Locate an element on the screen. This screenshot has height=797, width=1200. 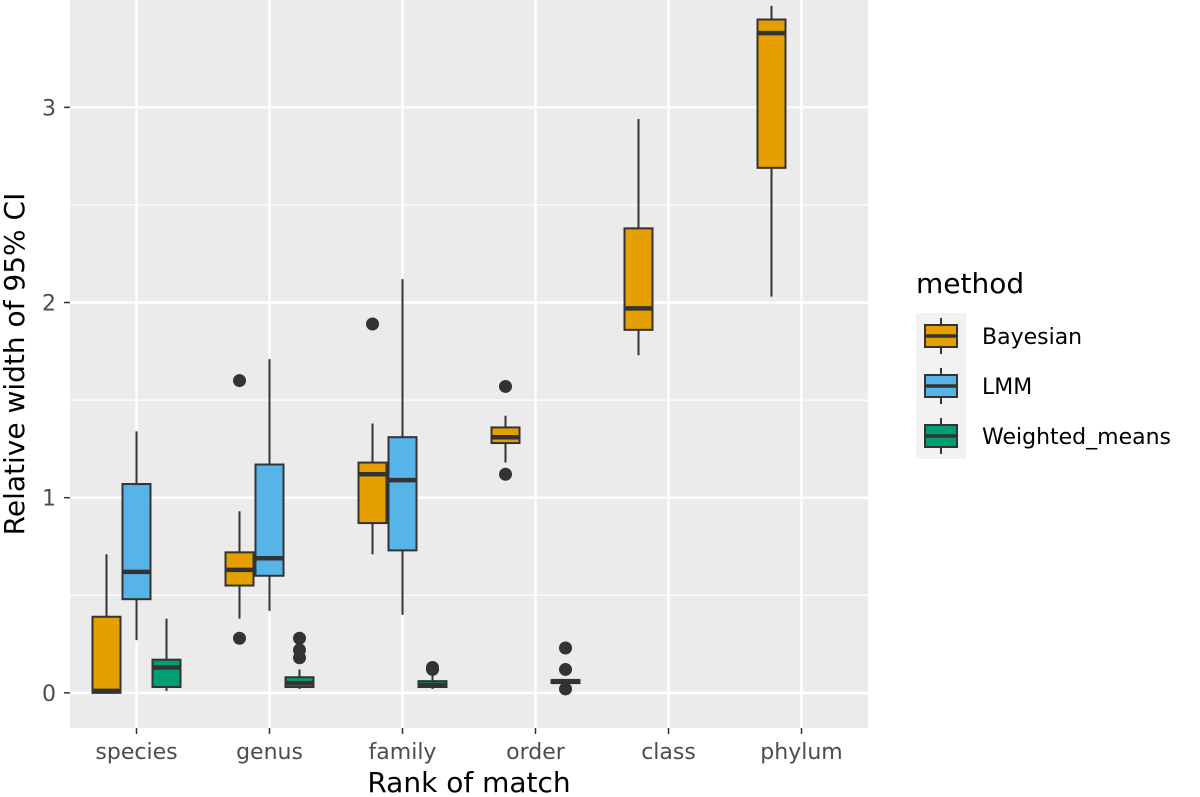
box-Bayesian-phylum is located at coordinates (771, 151).